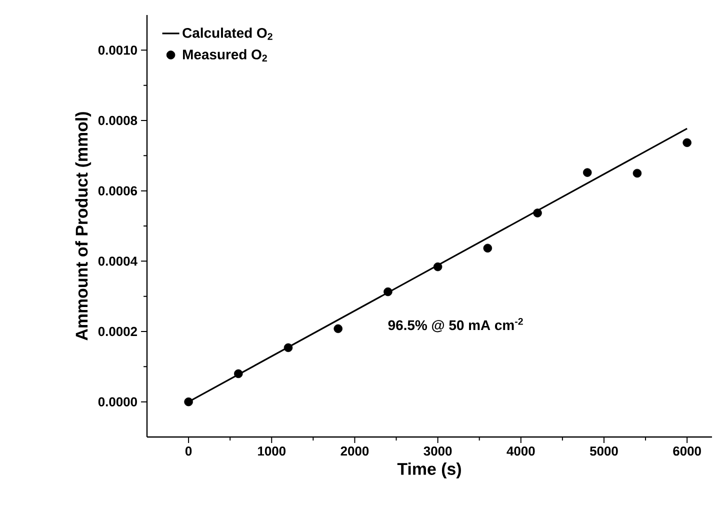 This screenshot has width=716, height=531. Describe the element at coordinates (438, 451) in the screenshot. I see `x-tick-label: 3000` at that location.